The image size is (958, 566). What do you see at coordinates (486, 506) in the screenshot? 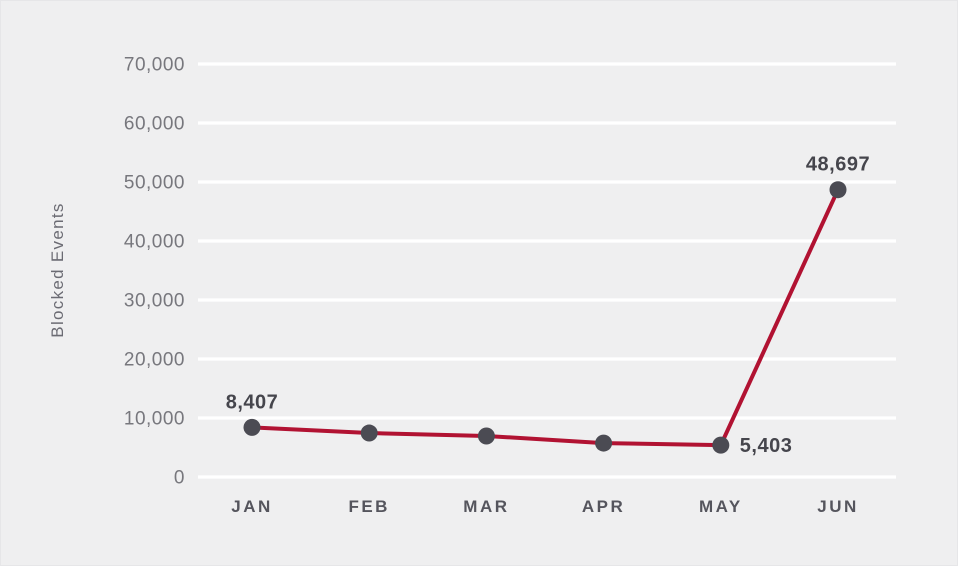
I see `x-tick-label: MAR` at bounding box center [486, 506].